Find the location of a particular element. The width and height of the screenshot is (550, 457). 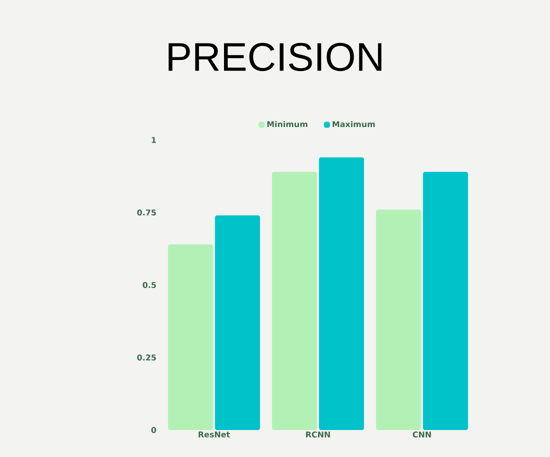

chart-title: PRECISION is located at coordinates (275, 57).